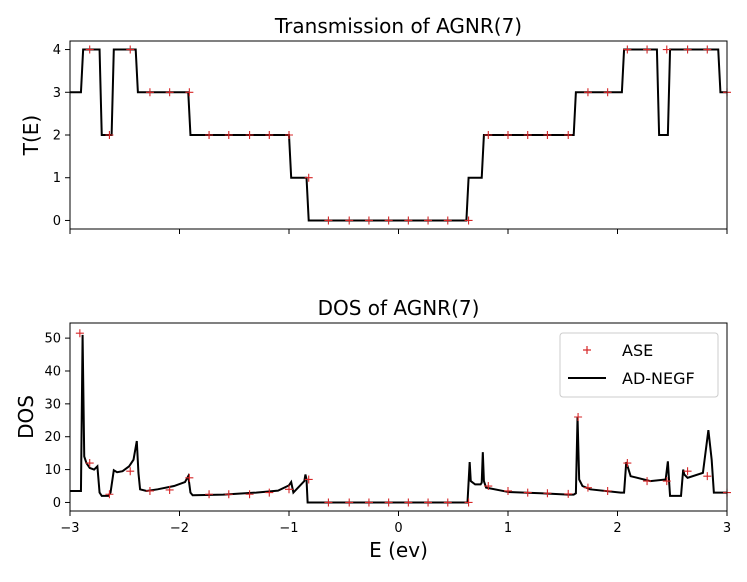  I want to click on chart-1-ytick-label: 50, so click(52, 339).